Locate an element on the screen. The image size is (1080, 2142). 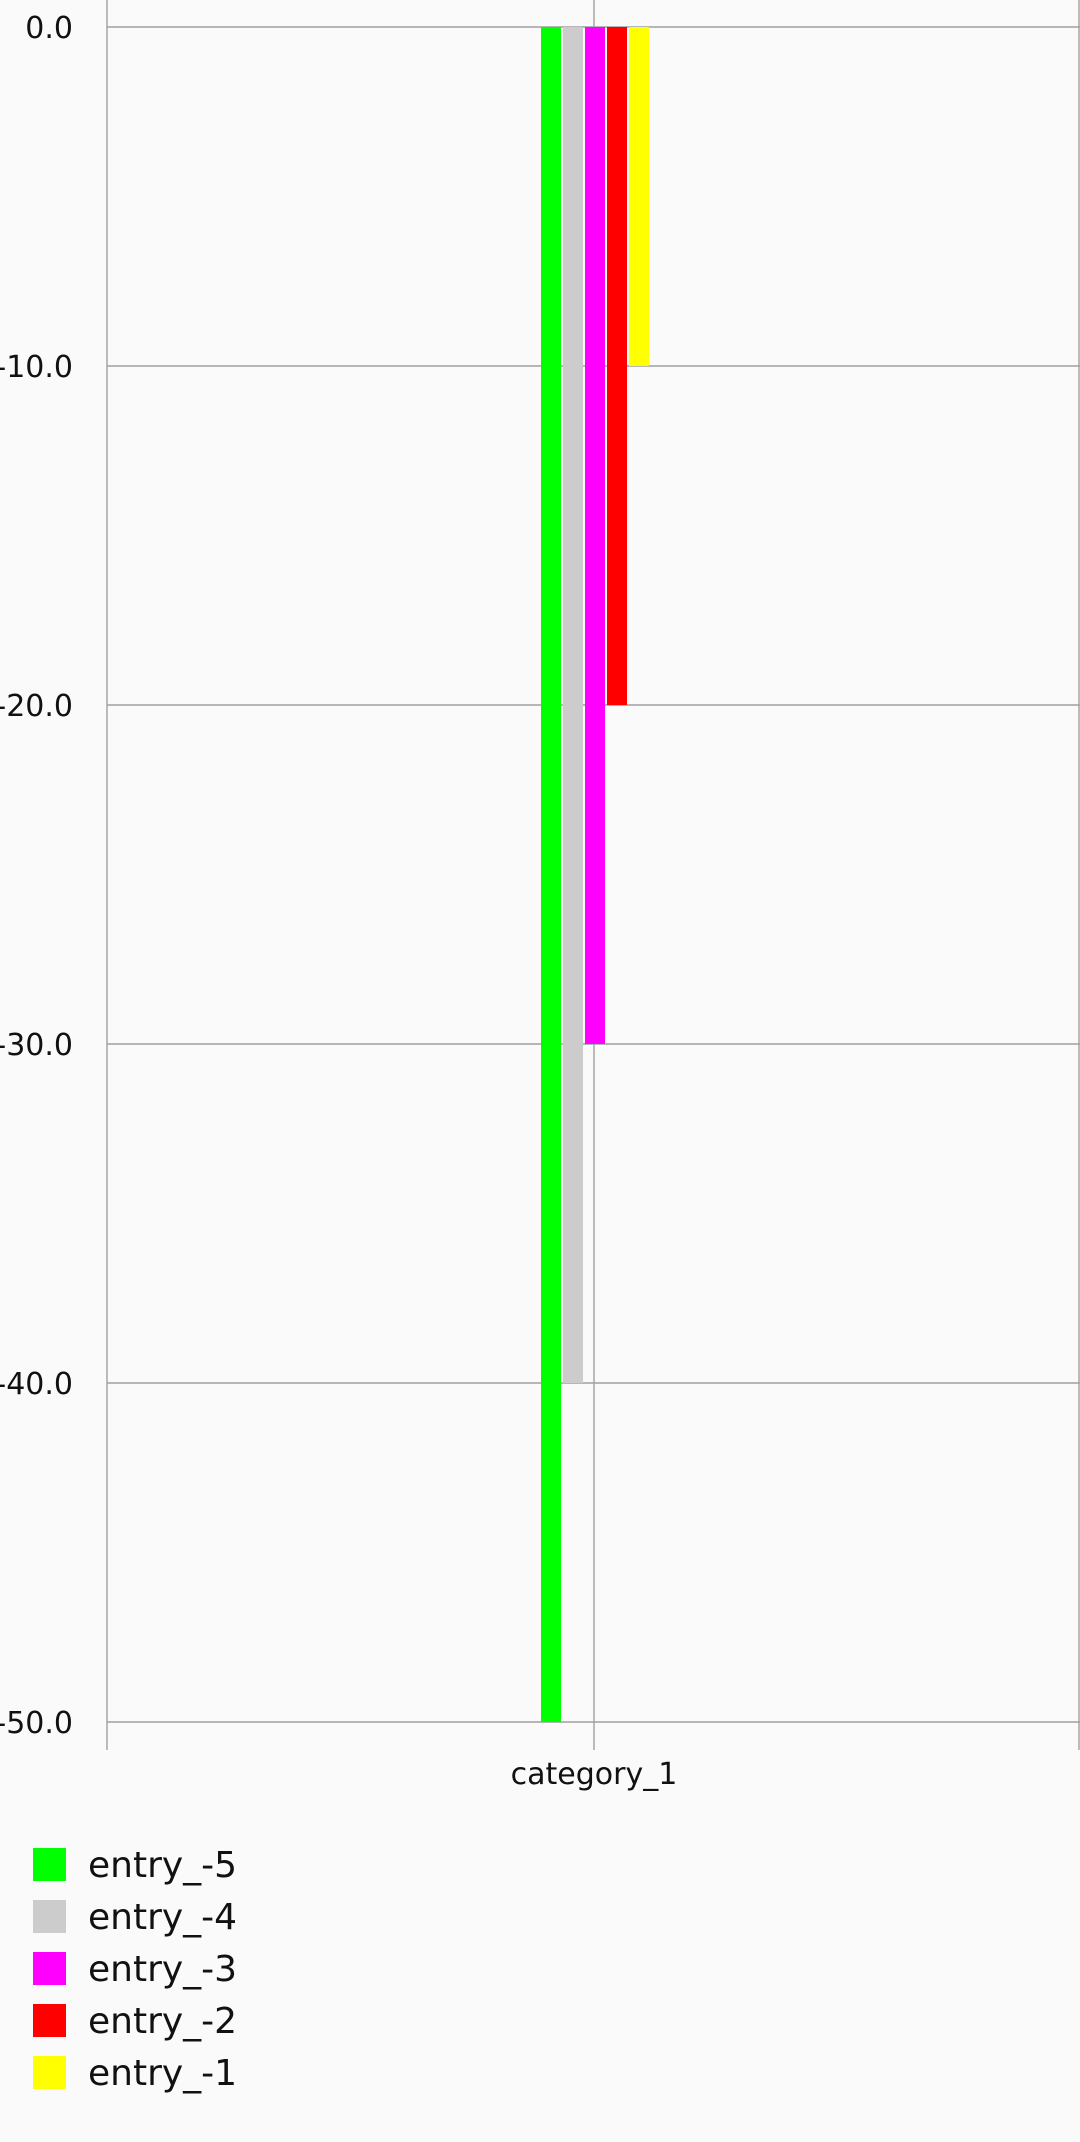
bar-entry_-5 is located at coordinates (551, 874).